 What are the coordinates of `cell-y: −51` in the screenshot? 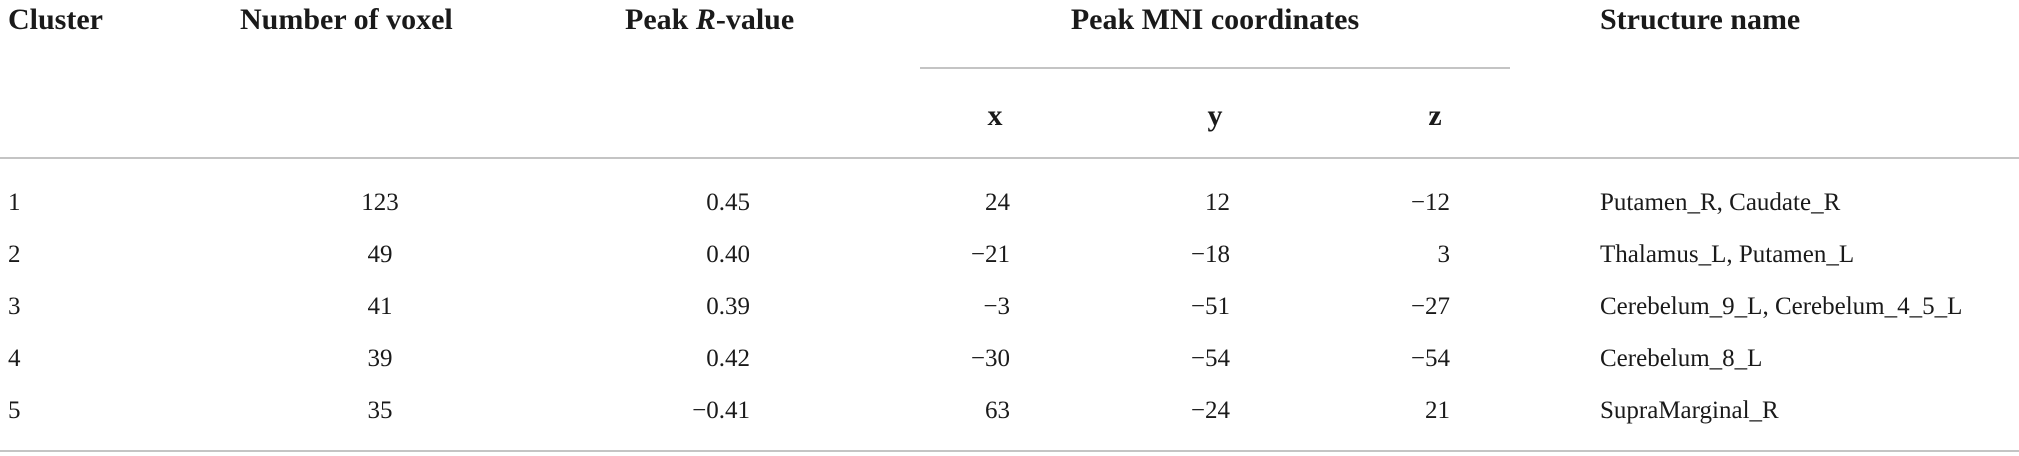 It's located at (1210, 306).